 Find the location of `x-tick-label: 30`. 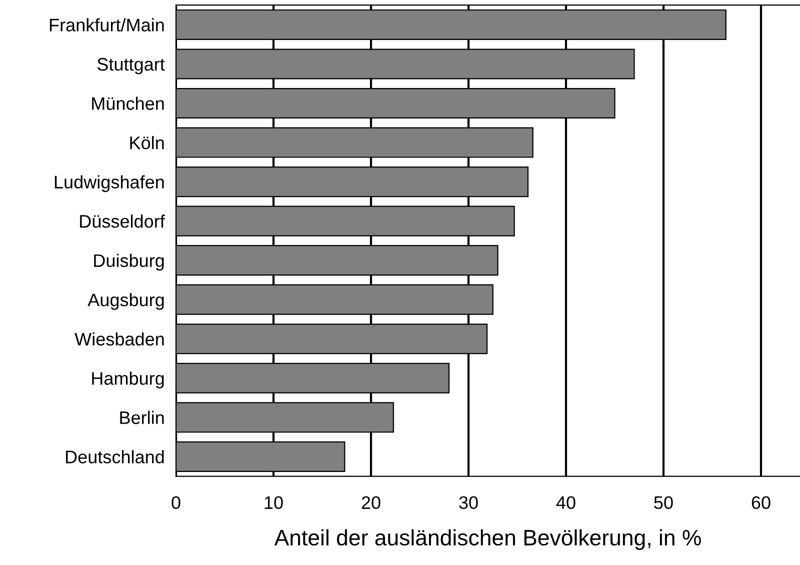

x-tick-label: 30 is located at coordinates (468, 502).